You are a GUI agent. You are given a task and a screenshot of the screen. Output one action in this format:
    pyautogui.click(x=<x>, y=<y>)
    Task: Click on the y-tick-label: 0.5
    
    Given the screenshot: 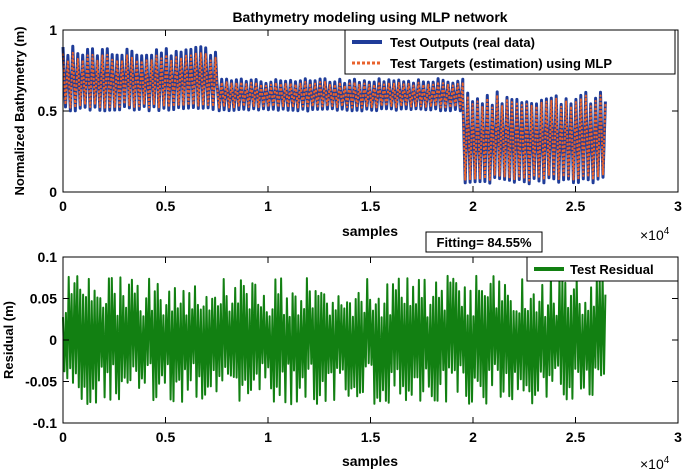 What is the action you would take?
    pyautogui.click(x=48, y=111)
    